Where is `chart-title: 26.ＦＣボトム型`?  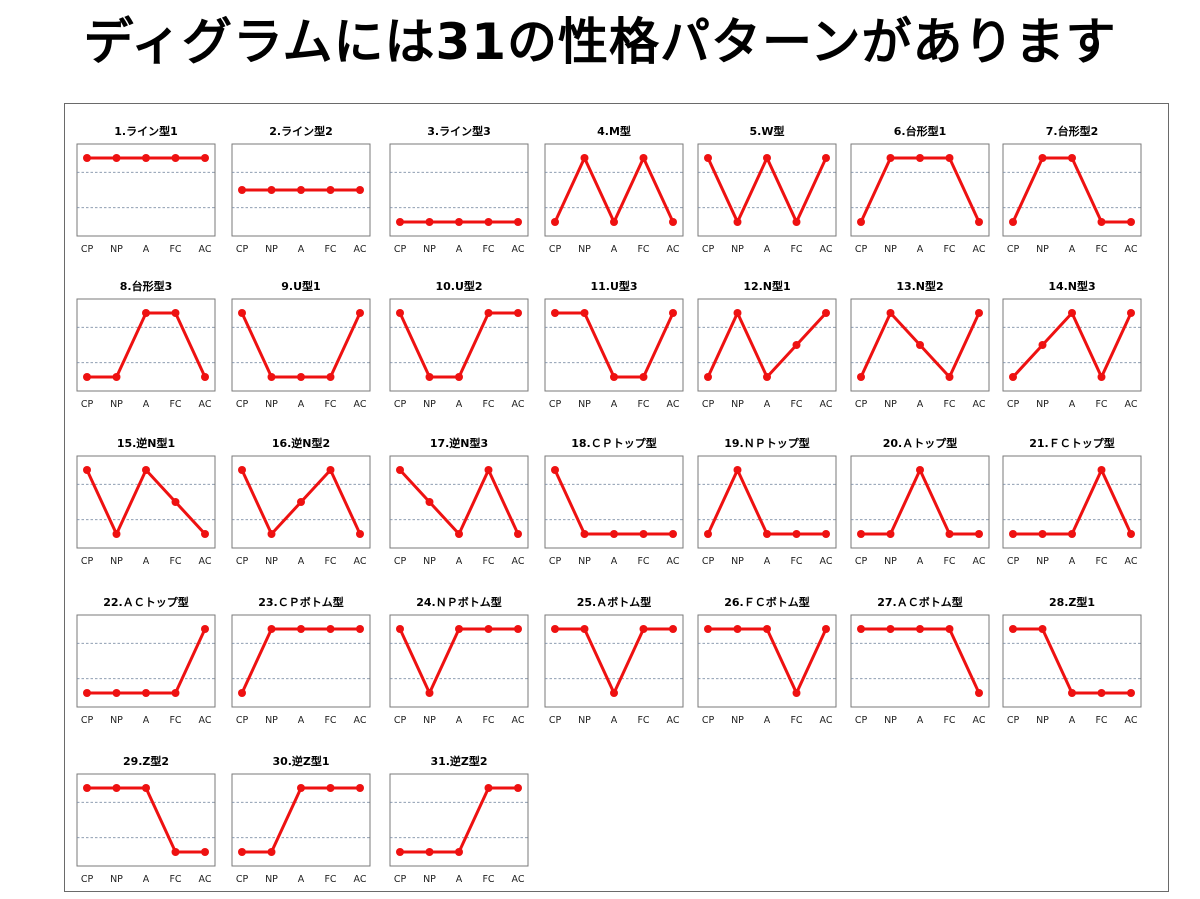
chart-title: 26.ＦＣボトム型 is located at coordinates (767, 602).